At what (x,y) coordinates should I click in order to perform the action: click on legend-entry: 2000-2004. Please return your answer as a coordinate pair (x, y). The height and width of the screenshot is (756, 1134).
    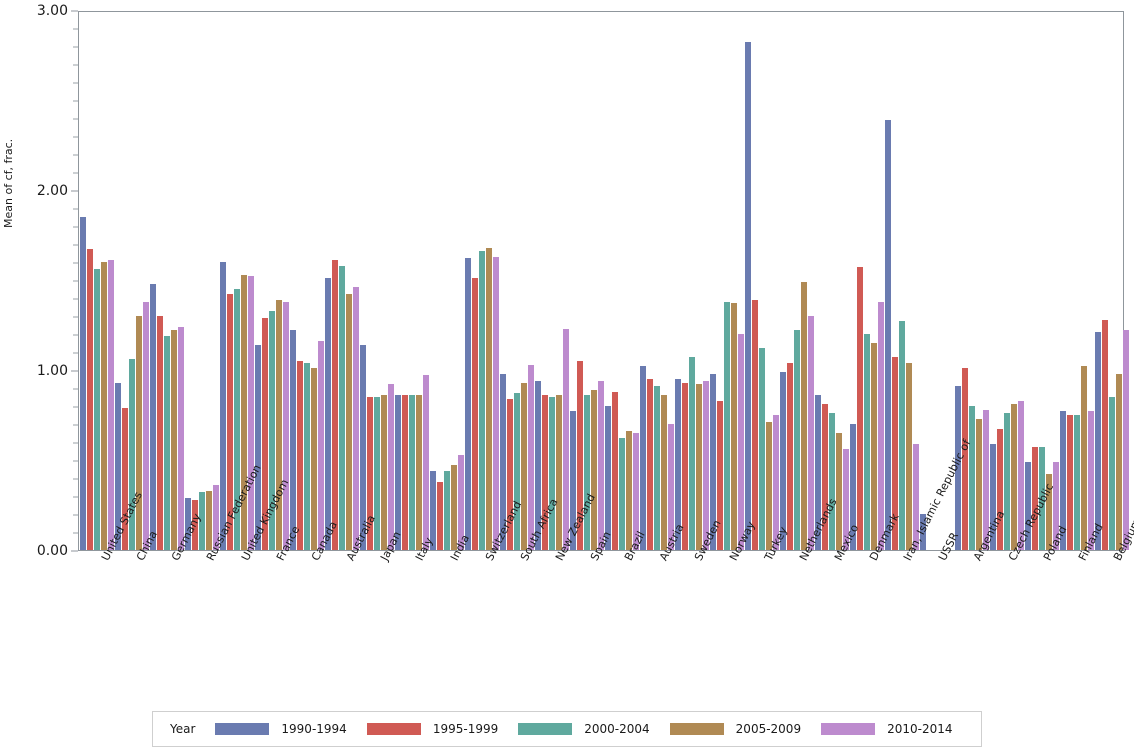
    Looking at the image, I should click on (584, 729).